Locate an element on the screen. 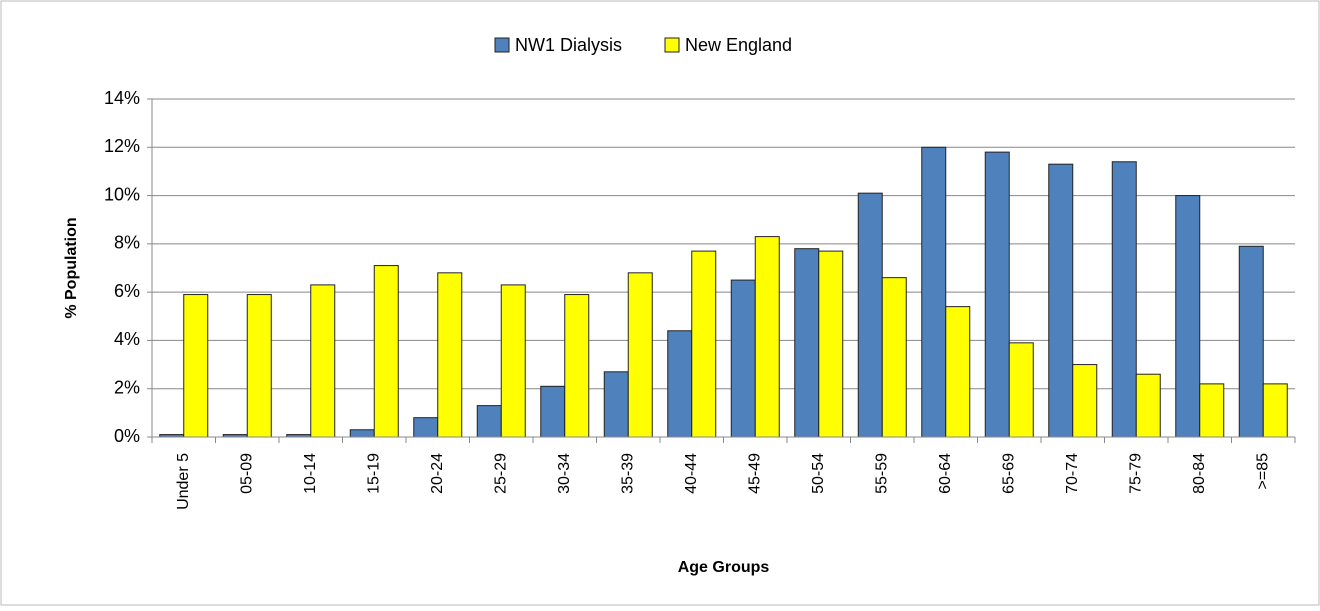 This screenshot has height=611, width=1320. y-tick-label: 0% is located at coordinates (127, 436).